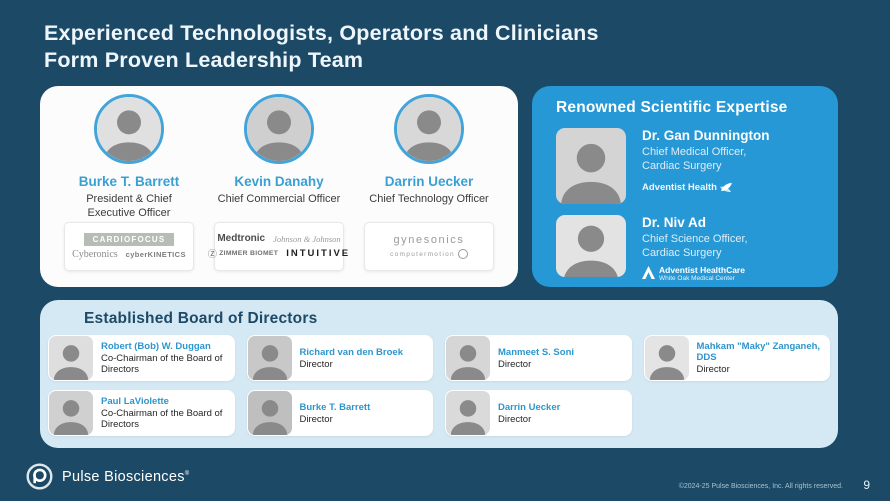  I want to click on zimmer-biomet-logo: Ⓩ ZIMMER BIOMET, so click(243, 254).